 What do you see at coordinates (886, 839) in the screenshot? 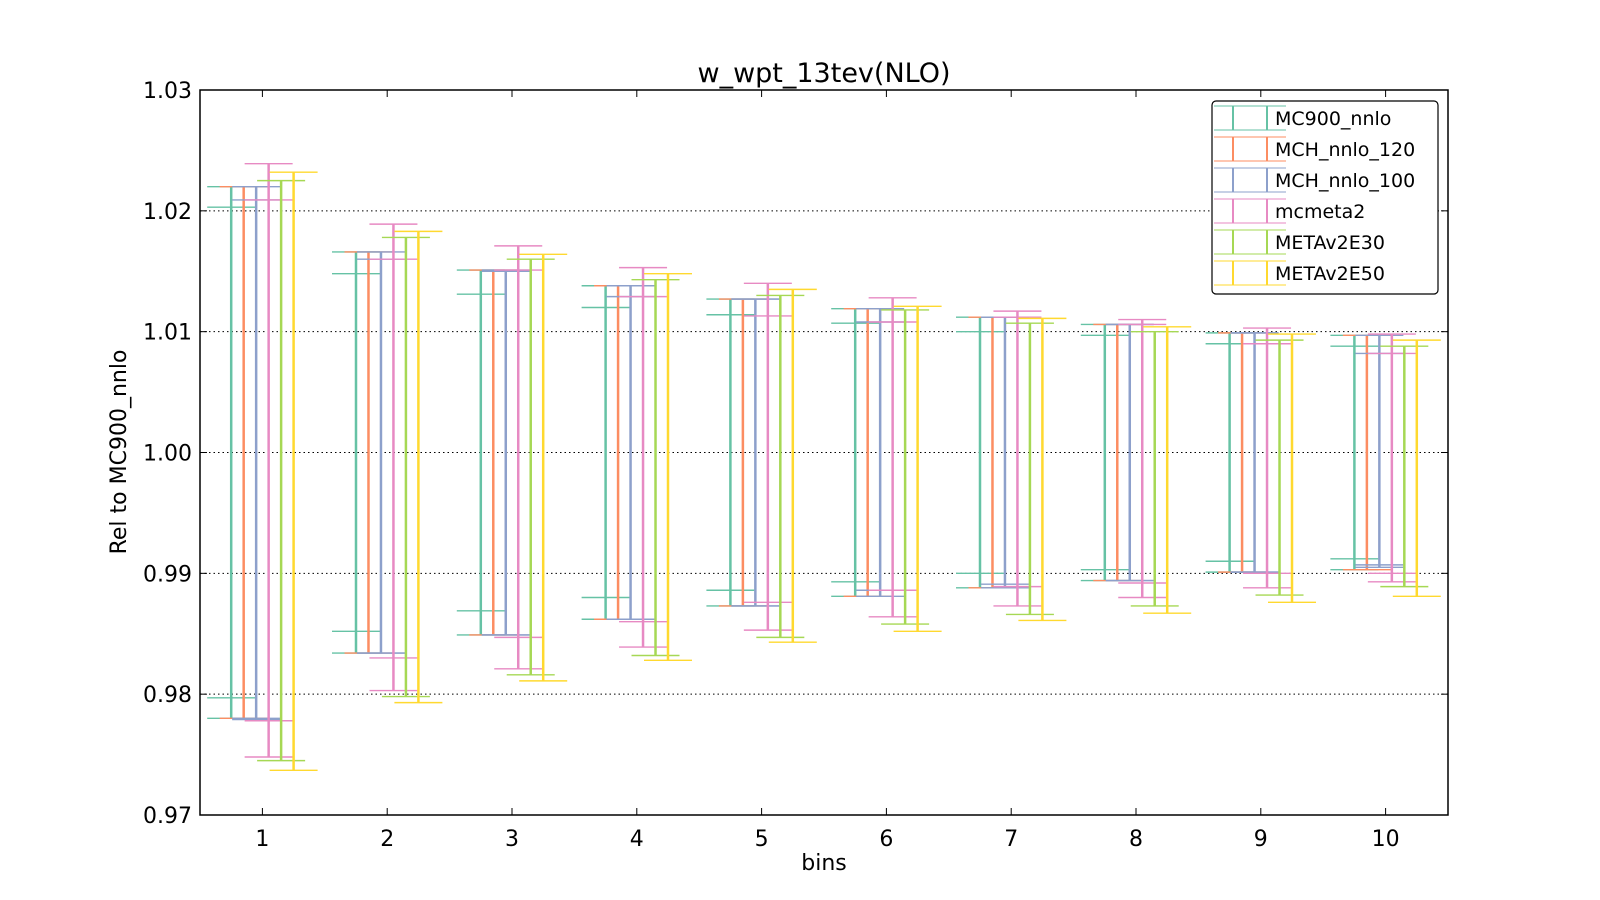
I see `x-tick-label: 6` at bounding box center [886, 839].